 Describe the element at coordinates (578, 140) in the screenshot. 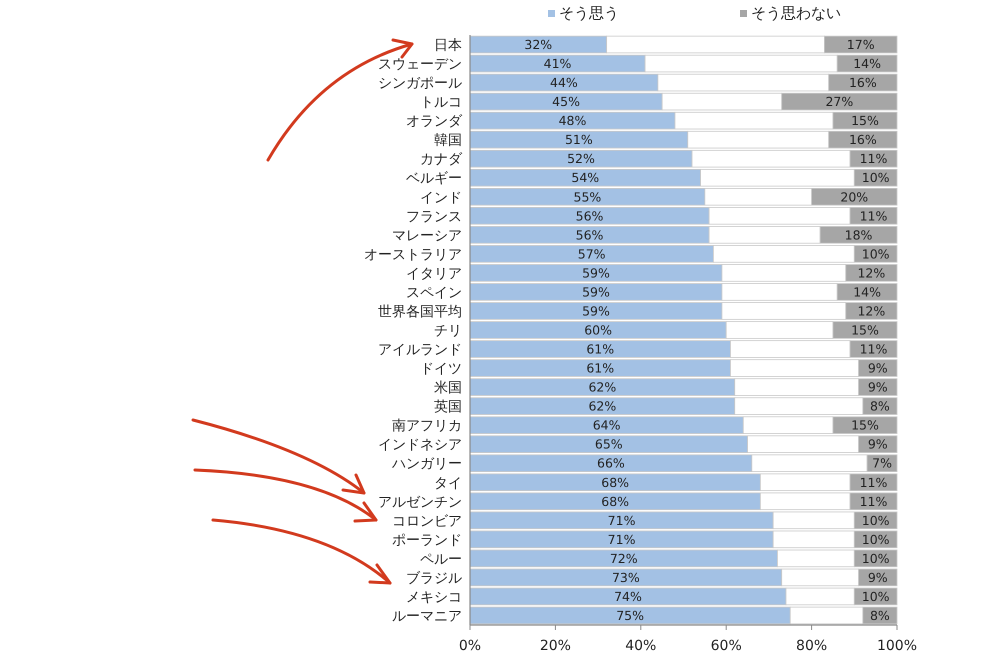

I see `data-label: 51%` at that location.